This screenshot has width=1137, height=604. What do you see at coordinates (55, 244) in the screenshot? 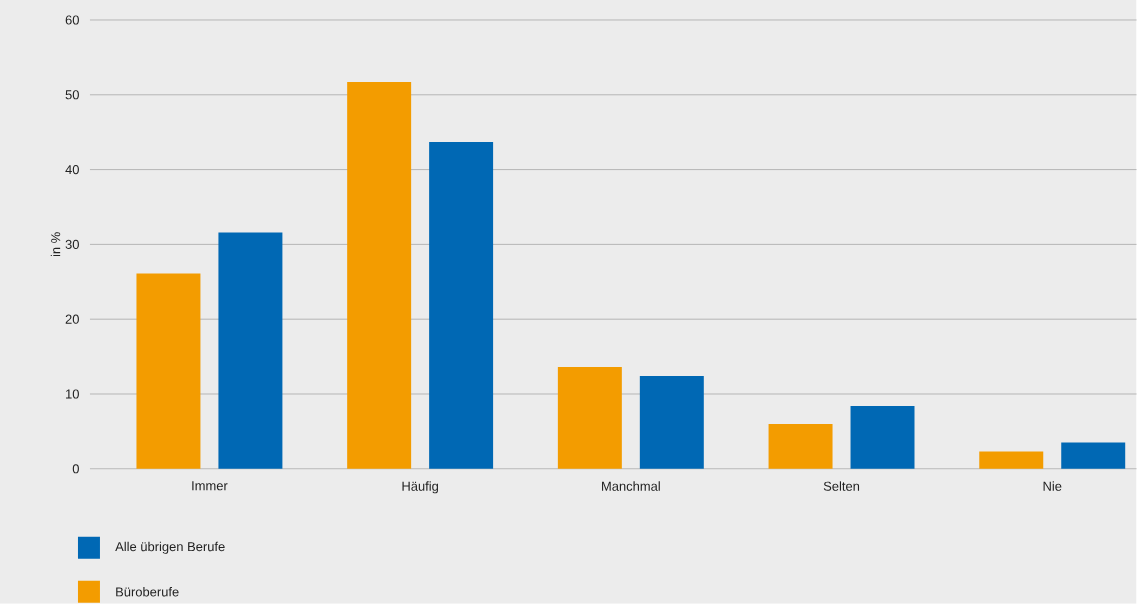
I see `y-axis-title: in %` at bounding box center [55, 244].